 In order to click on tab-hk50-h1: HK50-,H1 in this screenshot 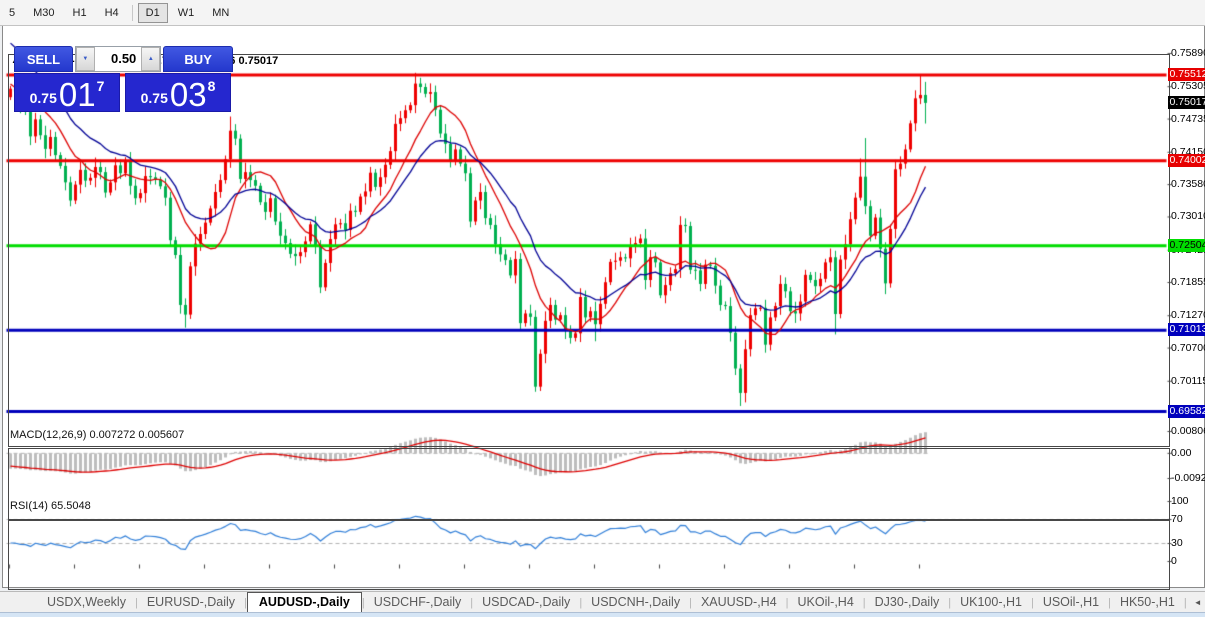, I will do `click(1147, 602)`.